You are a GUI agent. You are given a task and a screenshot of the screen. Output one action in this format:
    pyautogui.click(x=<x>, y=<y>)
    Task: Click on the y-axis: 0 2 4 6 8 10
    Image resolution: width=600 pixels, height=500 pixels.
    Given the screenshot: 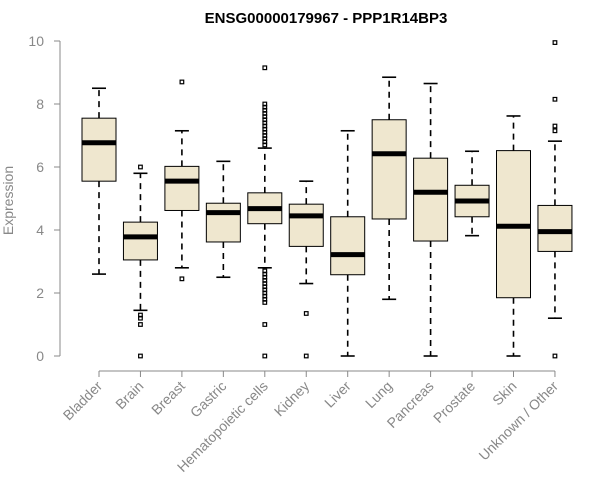 What is the action you would take?
    pyautogui.click(x=44, y=198)
    